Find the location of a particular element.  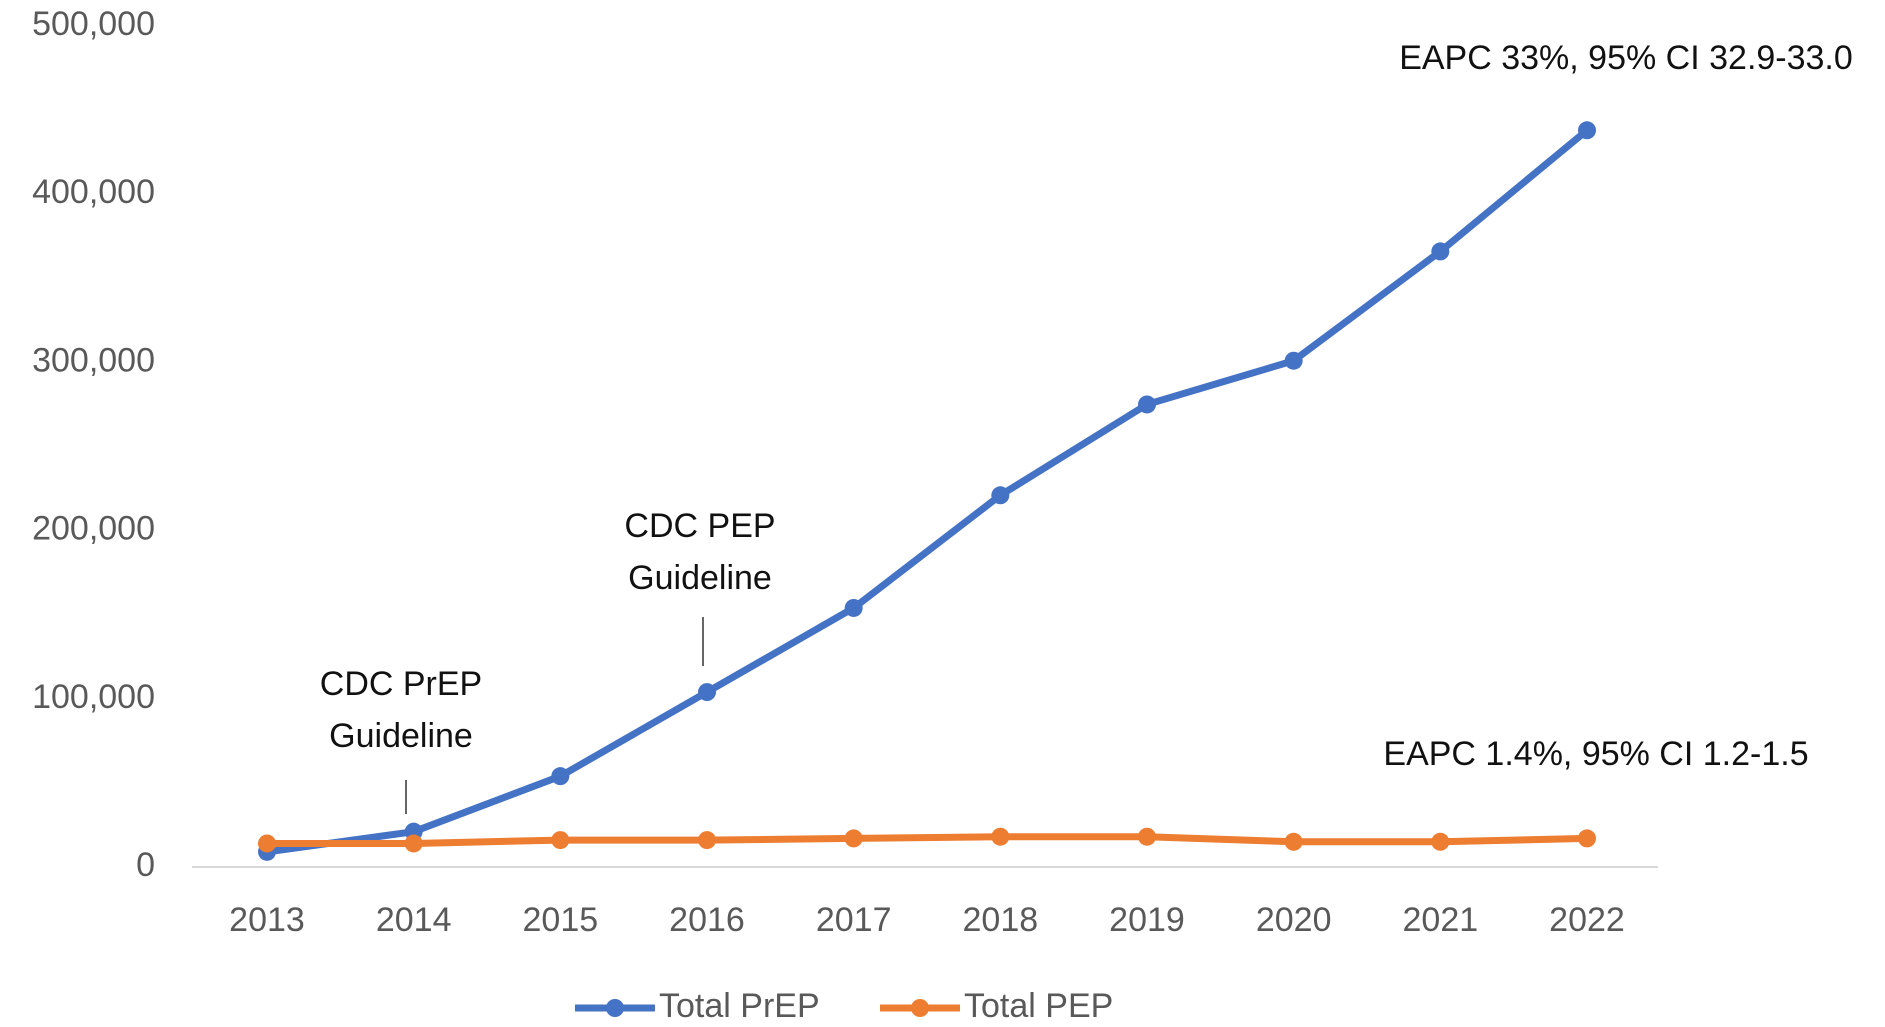

legend-label: Total PrEP is located at coordinates (739, 1006).